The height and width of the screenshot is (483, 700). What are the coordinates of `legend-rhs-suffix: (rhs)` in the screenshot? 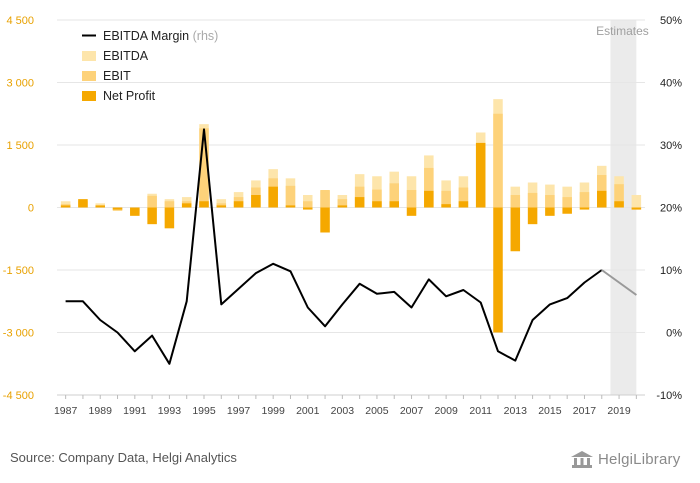 It's located at (206, 36).